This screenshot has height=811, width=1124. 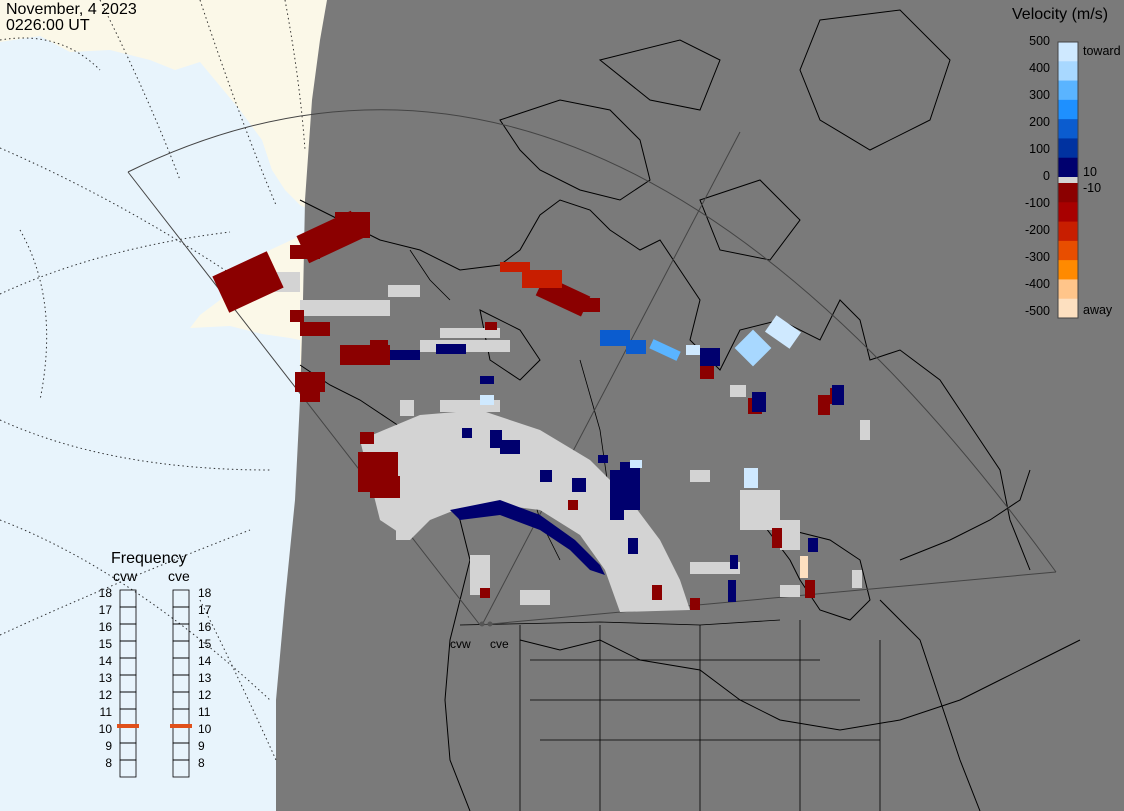 What do you see at coordinates (490, 624) in the screenshot?
I see `radar-site-cve` at bounding box center [490, 624].